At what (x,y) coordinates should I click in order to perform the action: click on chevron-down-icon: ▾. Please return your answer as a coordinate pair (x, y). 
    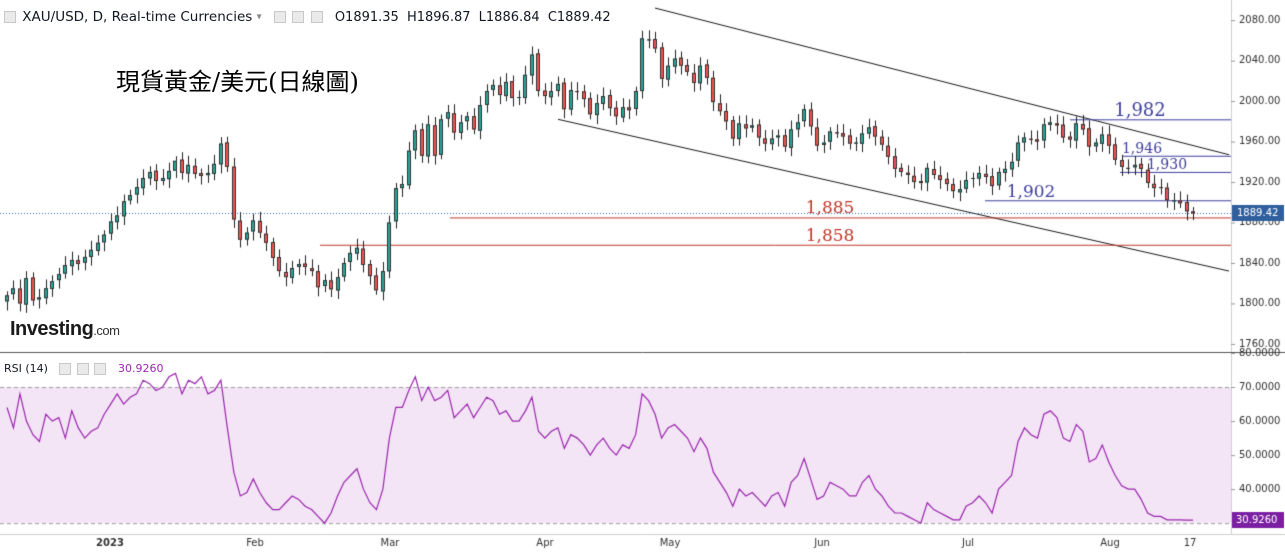
    Looking at the image, I should click on (259, 17).